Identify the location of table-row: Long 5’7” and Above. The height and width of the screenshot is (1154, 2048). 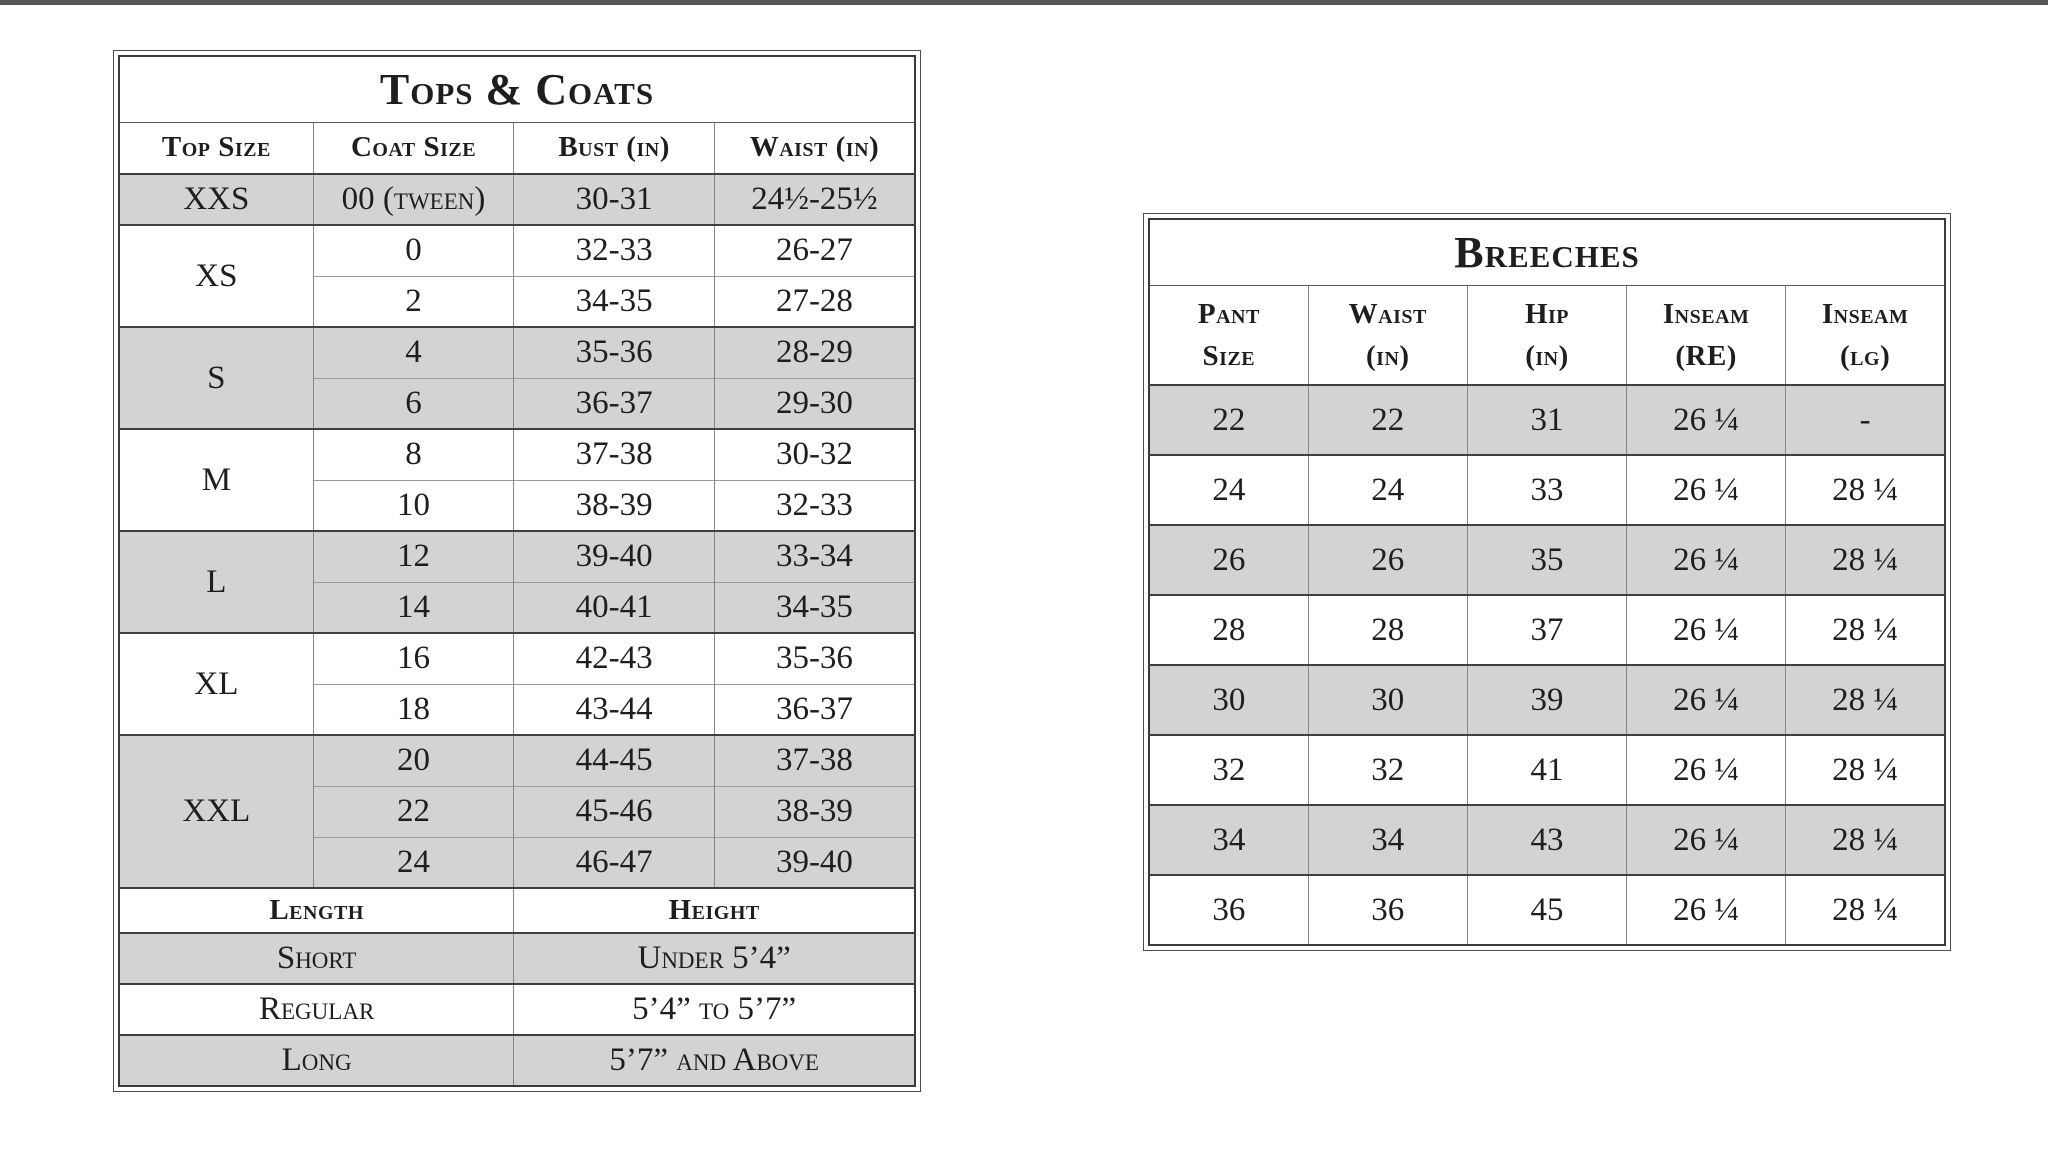
(517, 1060).